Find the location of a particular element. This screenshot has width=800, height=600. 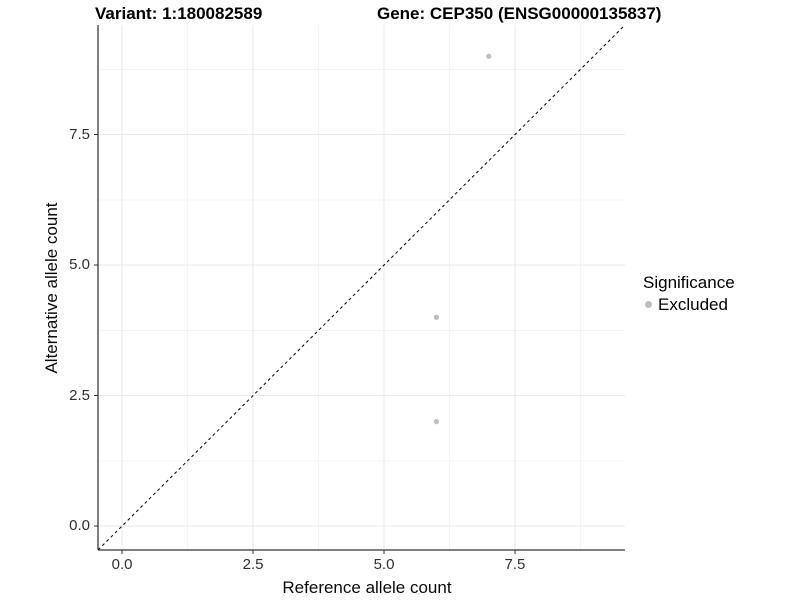

legend: Significance Excluded is located at coordinates (689, 293).